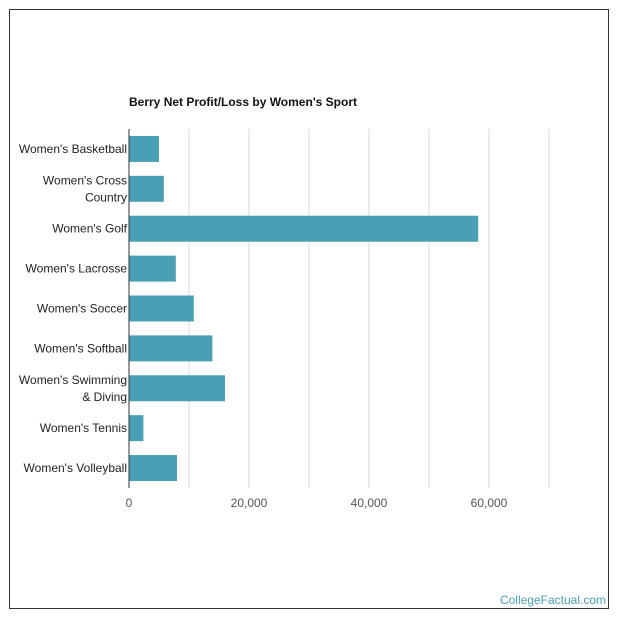  I want to click on category-label: Women's Softball, so click(80, 348).